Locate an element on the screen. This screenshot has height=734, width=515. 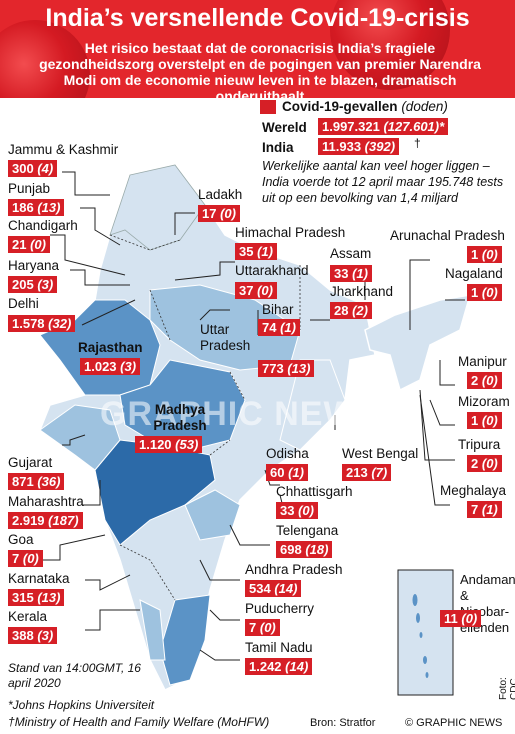
state-label: Karnataka is located at coordinates (39, 578).